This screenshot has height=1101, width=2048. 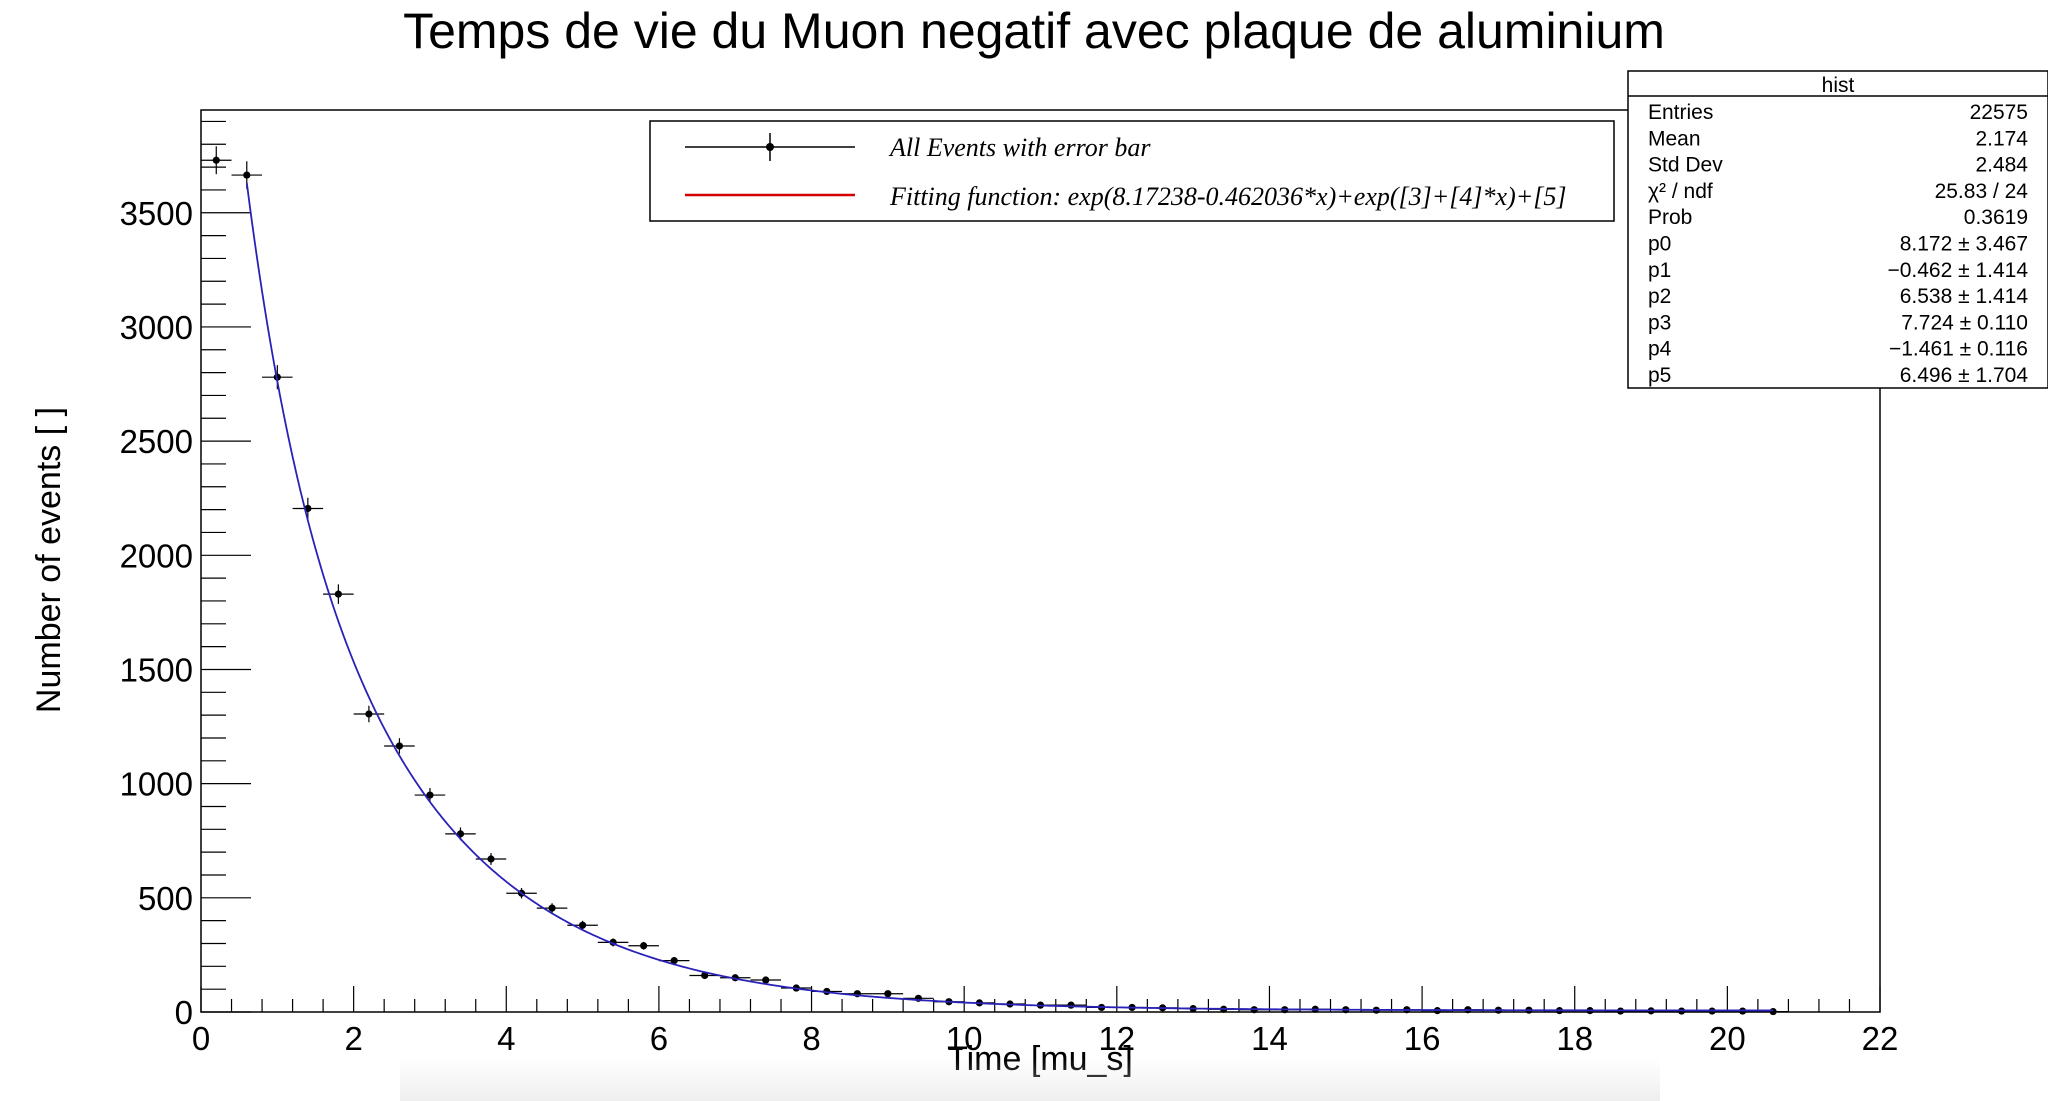 I want to click on x-tick-label: 14, so click(x=1269, y=1038).